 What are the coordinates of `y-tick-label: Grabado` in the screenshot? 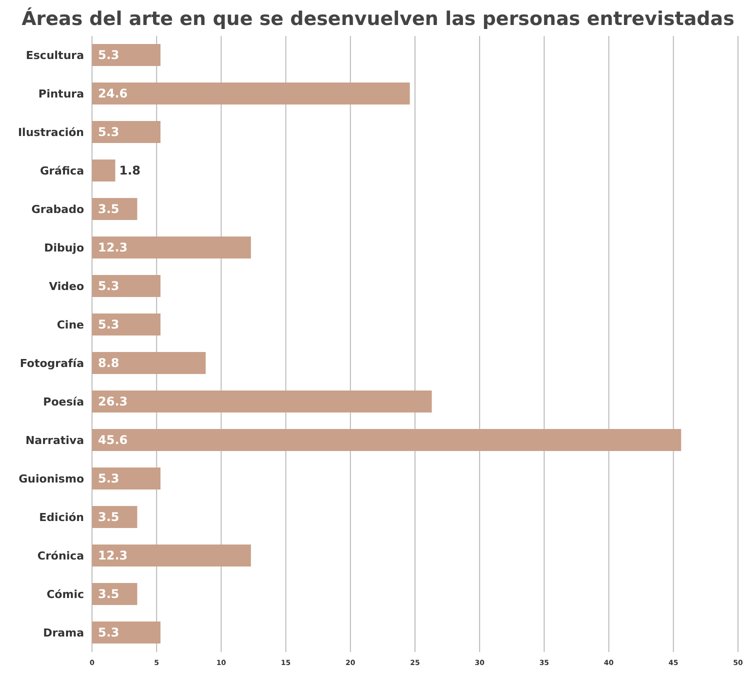 It's located at (57, 209).